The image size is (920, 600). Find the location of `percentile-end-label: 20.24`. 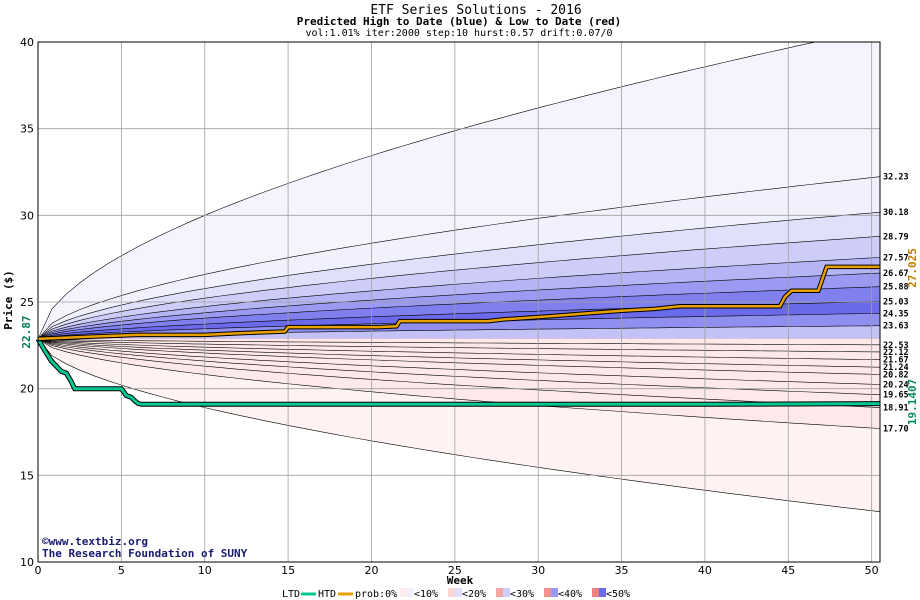

percentile-end-label: 20.24 is located at coordinates (896, 386).